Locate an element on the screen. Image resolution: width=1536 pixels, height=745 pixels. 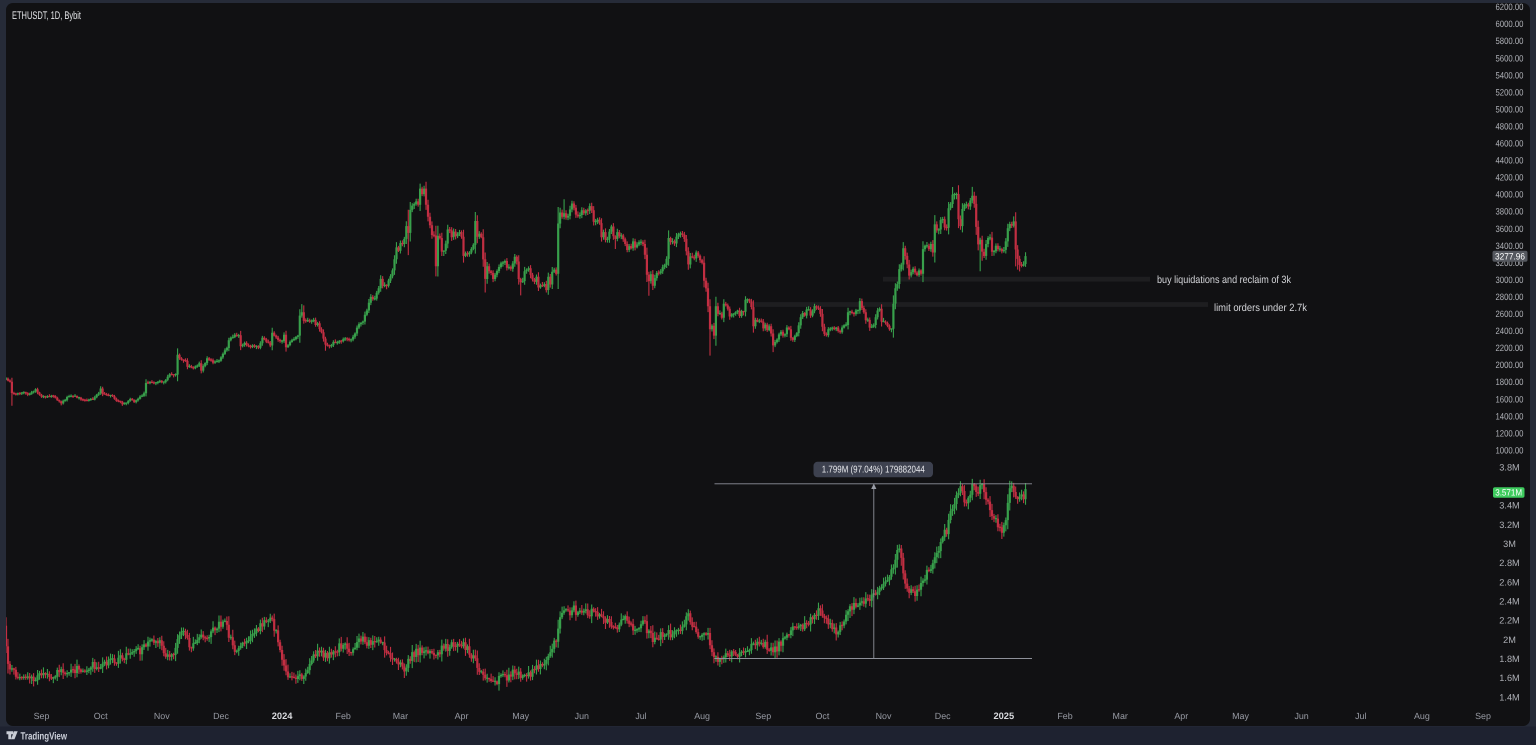
svg-text: 1.6M is located at coordinates (1509, 678).